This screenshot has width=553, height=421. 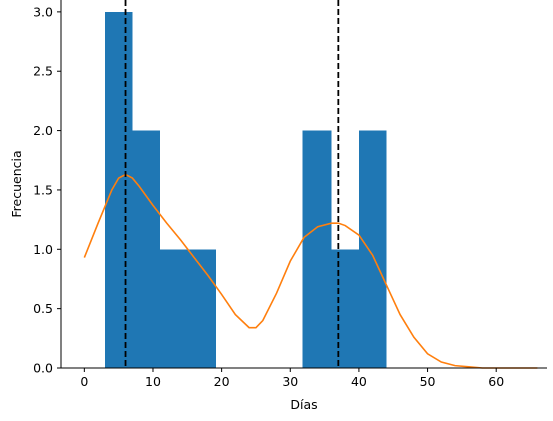 What do you see at coordinates (84, 381) in the screenshot?
I see `x-tick-label: 0` at bounding box center [84, 381].